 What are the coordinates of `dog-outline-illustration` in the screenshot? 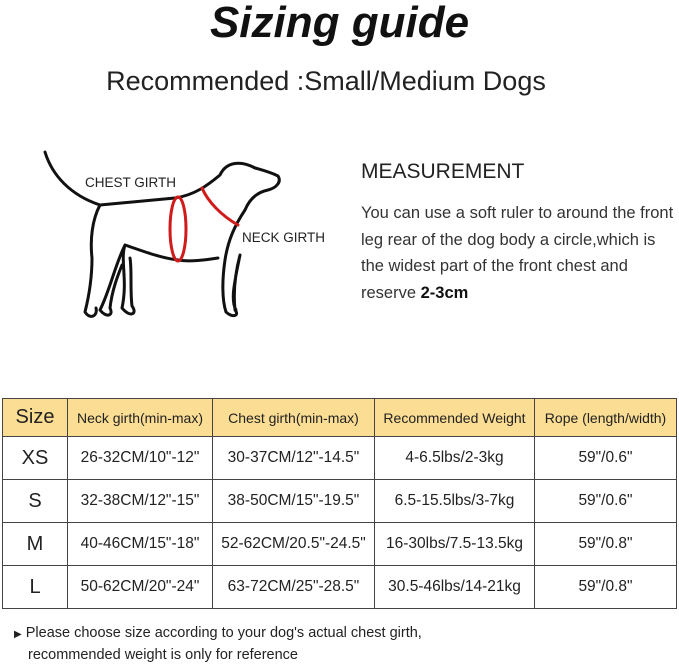 It's located at (162, 234).